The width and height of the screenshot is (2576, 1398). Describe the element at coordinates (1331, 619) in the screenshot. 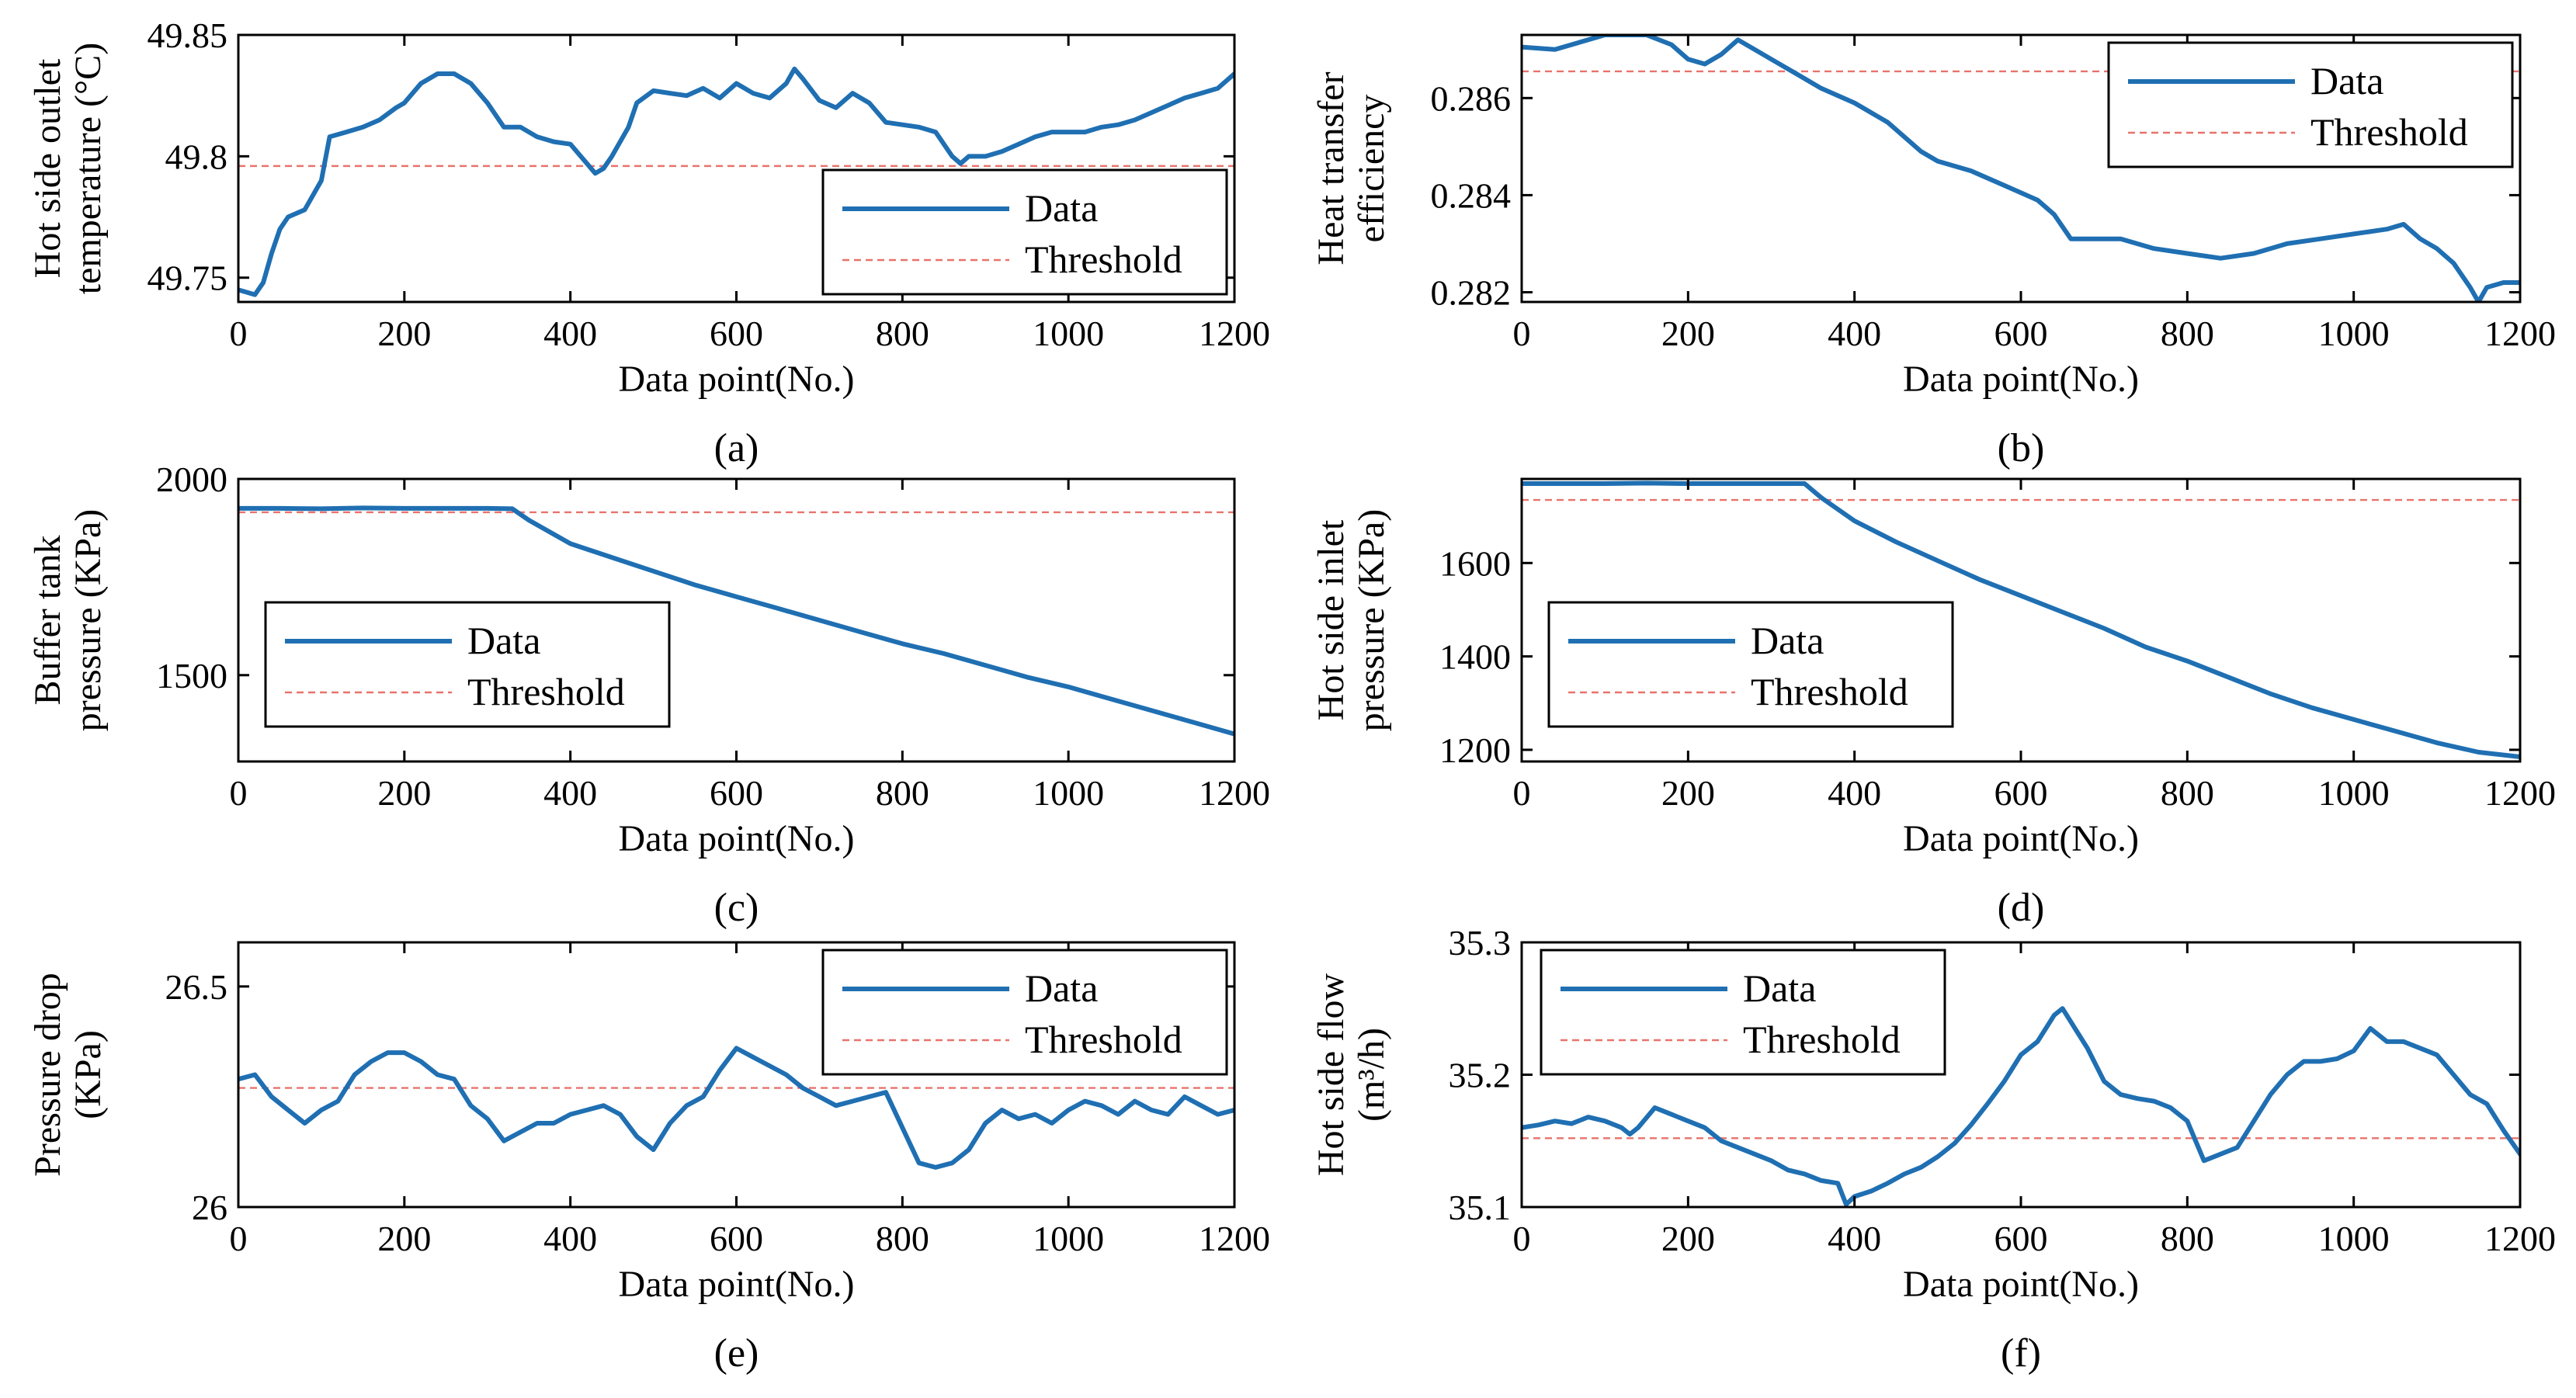

I see `y-axis-label-line: Hot side inlet` at that location.